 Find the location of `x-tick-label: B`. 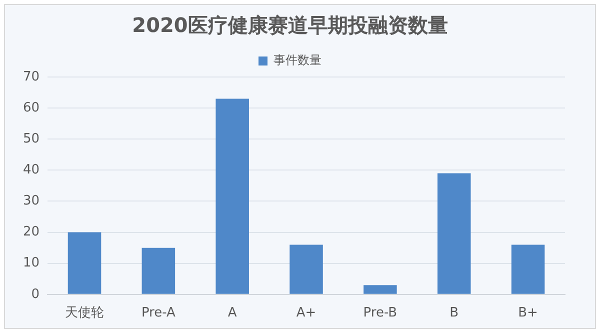

x-tick-label: B is located at coordinates (454, 313).